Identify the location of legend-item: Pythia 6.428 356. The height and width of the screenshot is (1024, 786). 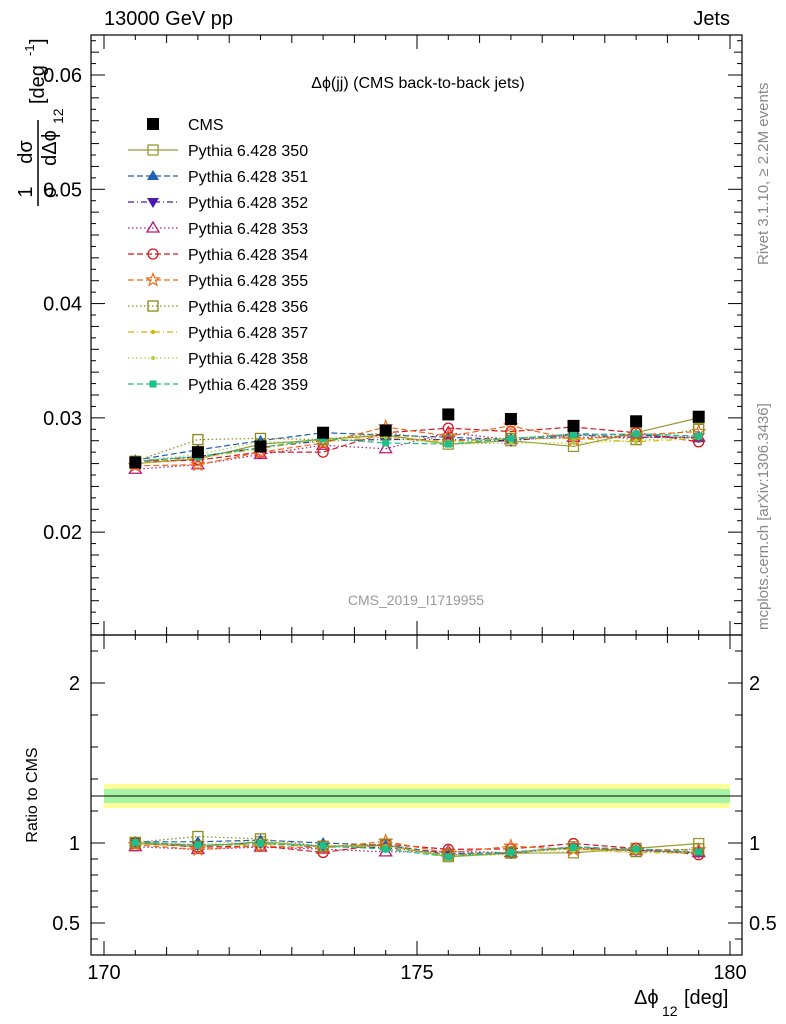
(218, 307).